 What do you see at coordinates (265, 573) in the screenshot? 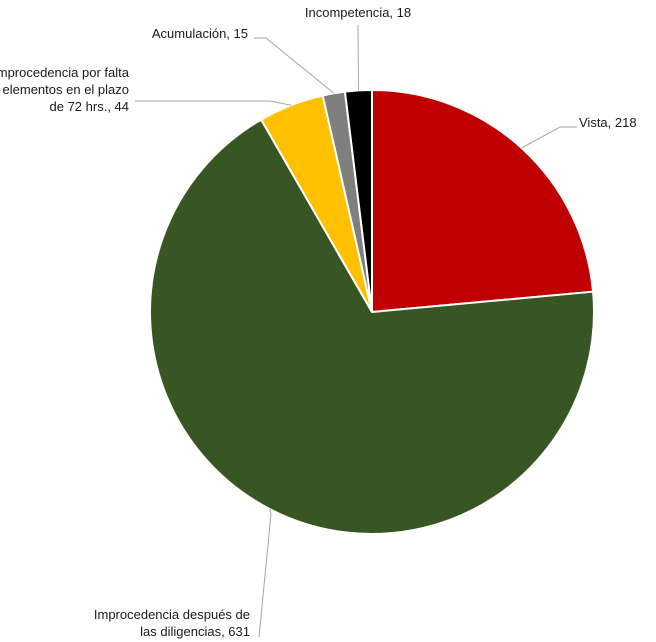
I see `leader-line-improcedencia-despues-de-las-diligencias` at bounding box center [265, 573].